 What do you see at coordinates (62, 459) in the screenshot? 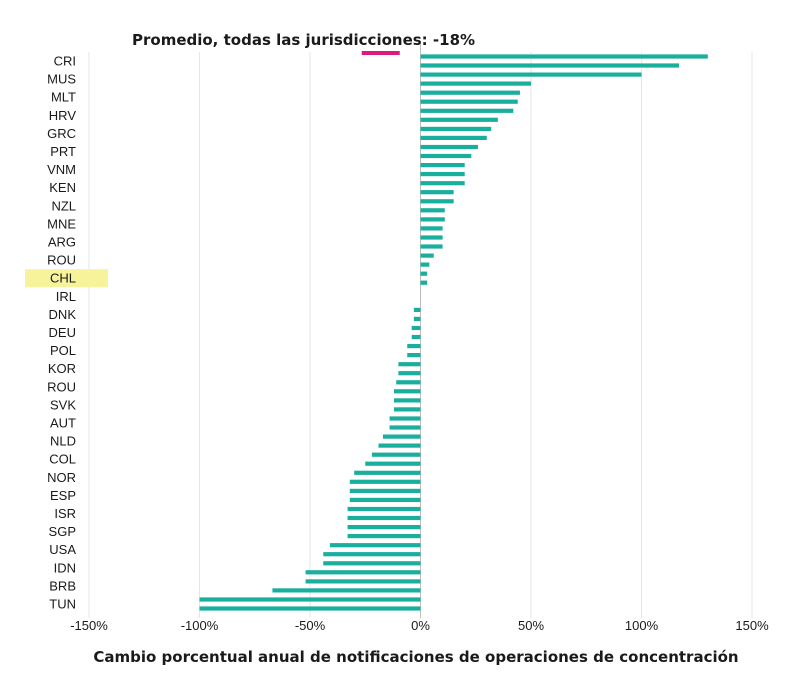
I see `category-label: COL` at bounding box center [62, 459].